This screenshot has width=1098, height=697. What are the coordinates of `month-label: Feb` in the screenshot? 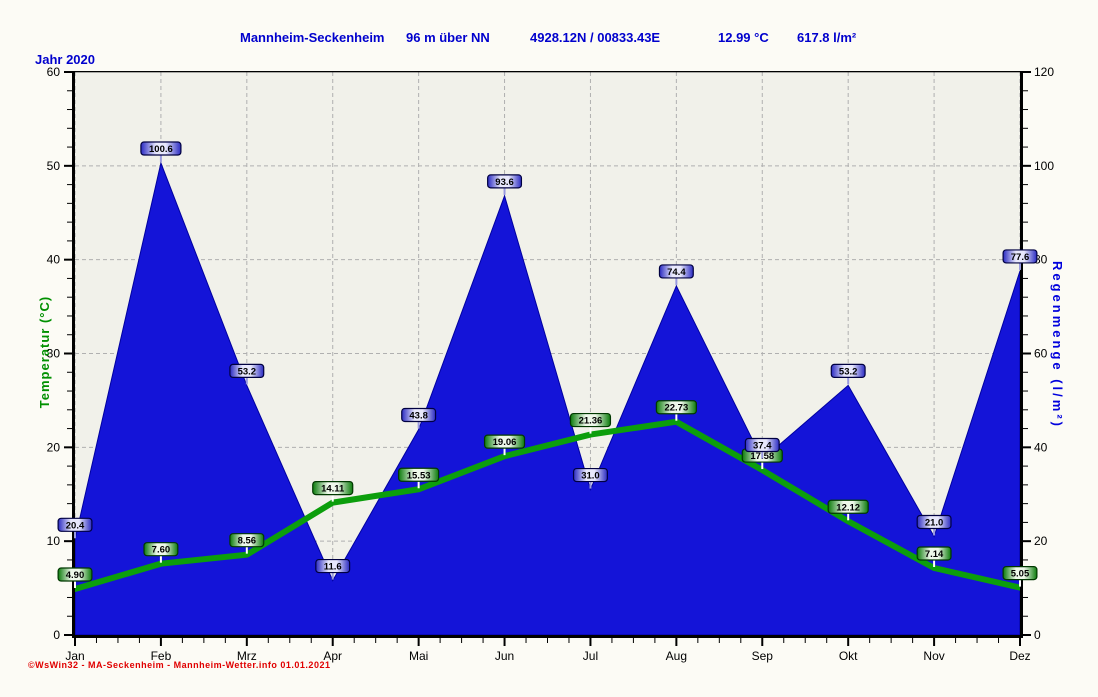 It's located at (161, 656).